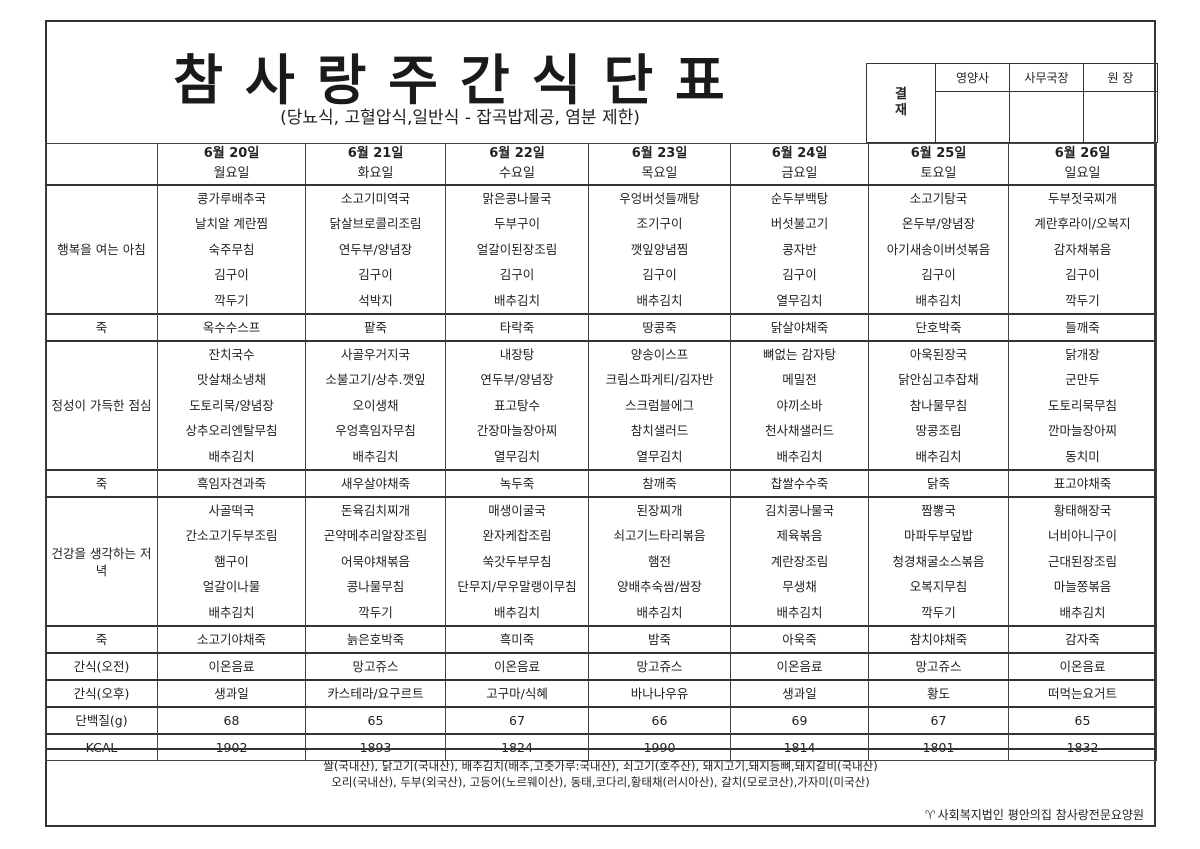  I want to click on meal-cell: 사골떡국 간소고기두부조림 햄구이 얼갈이나물 배추김치, so click(231, 561).